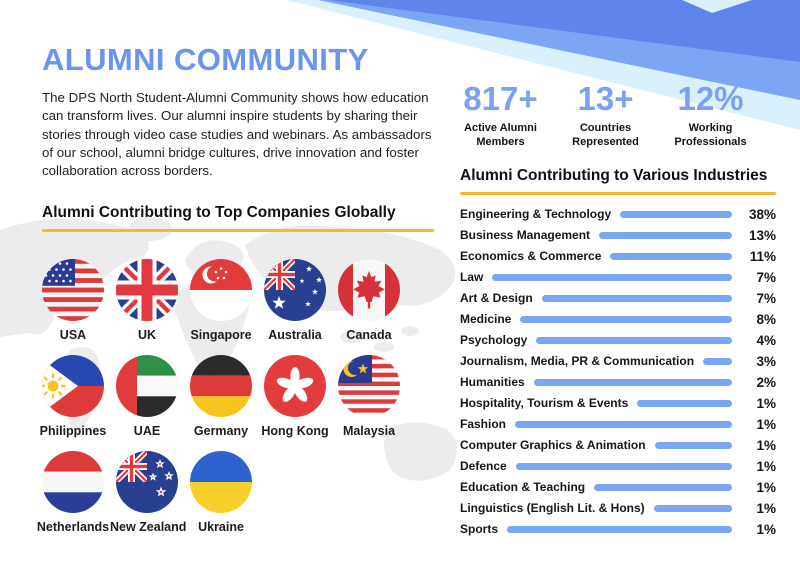 The height and width of the screenshot is (565, 800). I want to click on flag-ukraine-icon, so click(221, 482).